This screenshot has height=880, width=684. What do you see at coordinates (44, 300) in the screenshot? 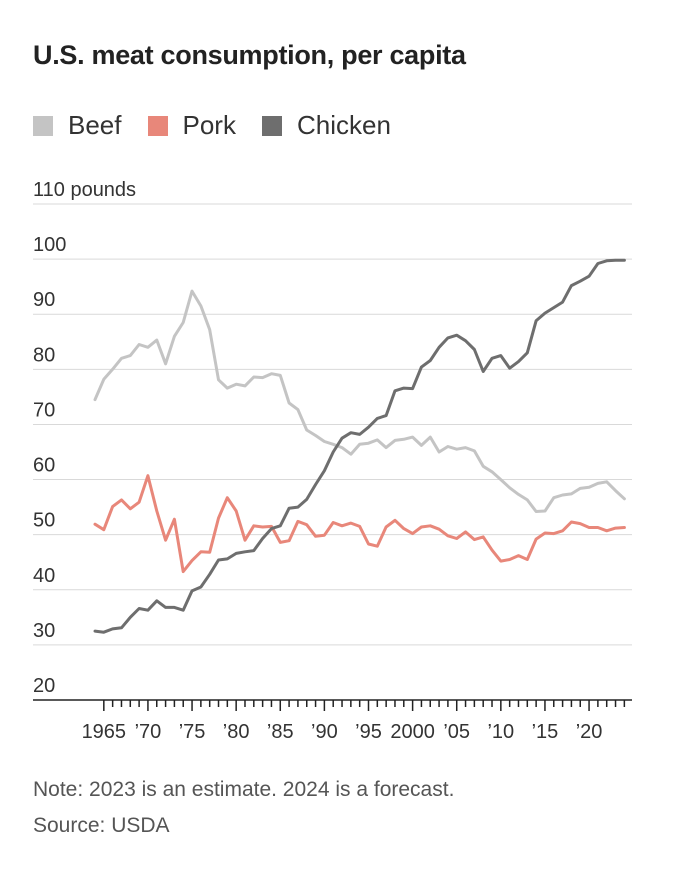
I see `y-tick-label-90: 90` at bounding box center [44, 300].